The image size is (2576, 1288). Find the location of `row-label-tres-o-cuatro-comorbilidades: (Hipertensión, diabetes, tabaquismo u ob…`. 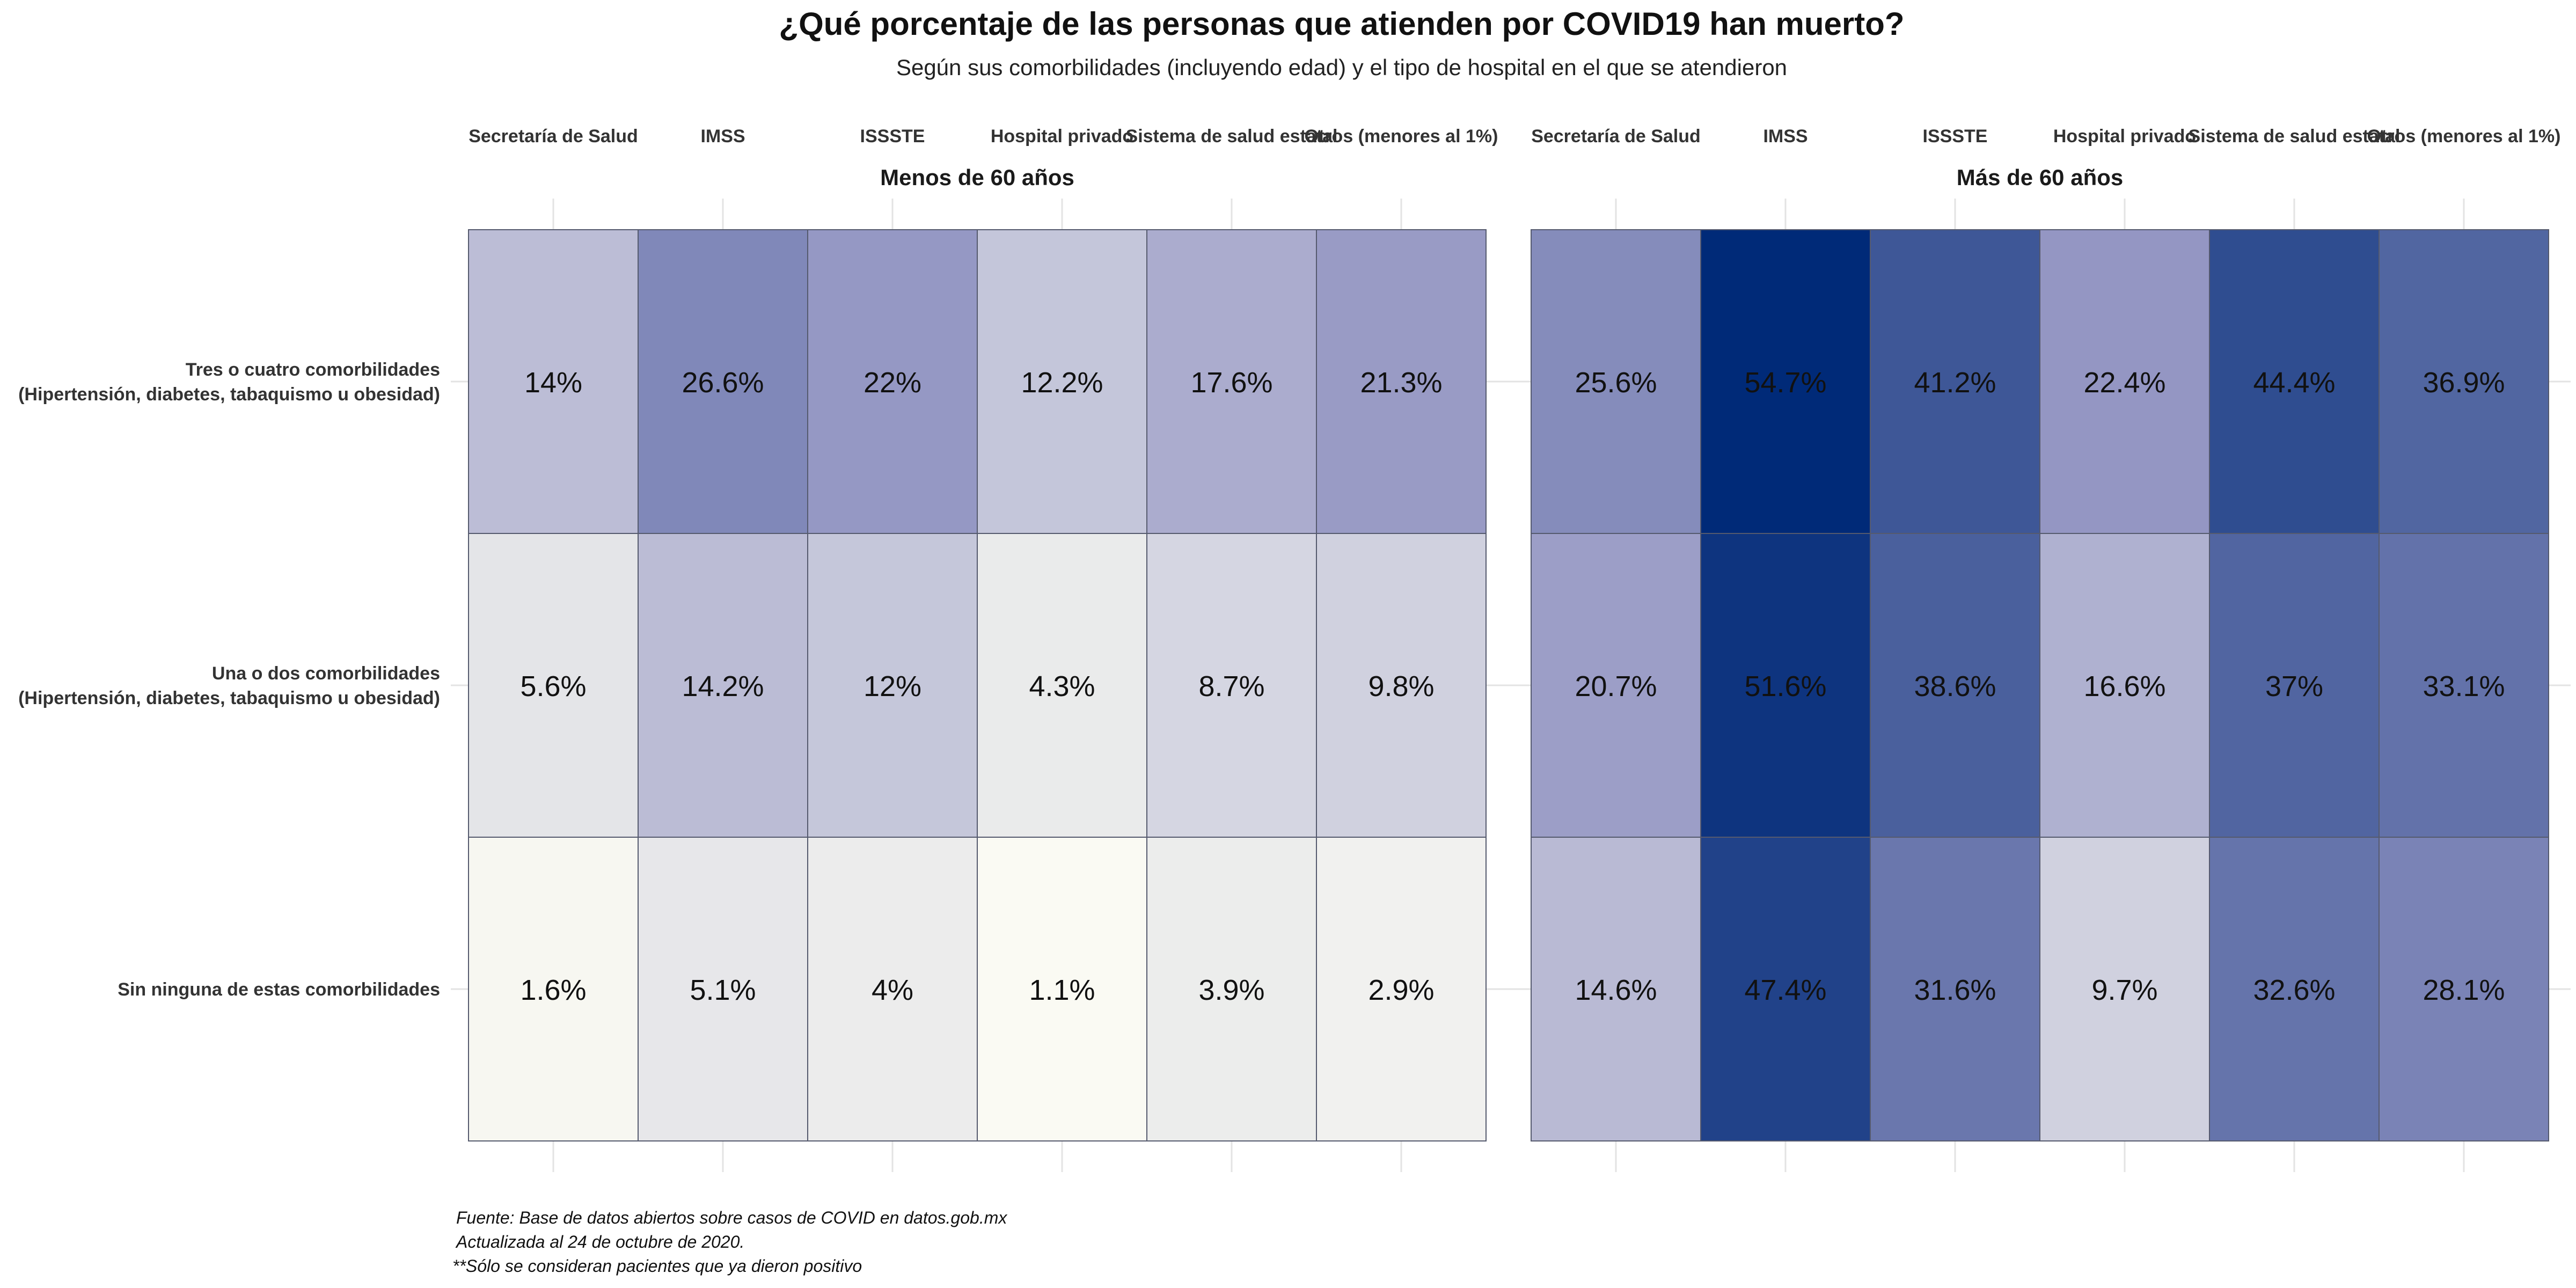

row-label-tres-o-cuatro-comorbilidades: (Hipertensión, diabetes, tabaquismo u ob… is located at coordinates (229, 394).